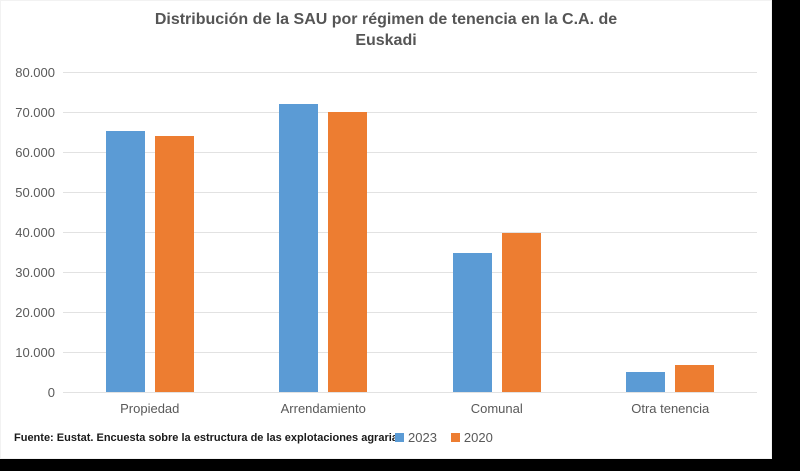 The height and width of the screenshot is (471, 800). Describe the element at coordinates (695, 378) in the screenshot. I see `bar-2020-otra-tenencia` at that location.